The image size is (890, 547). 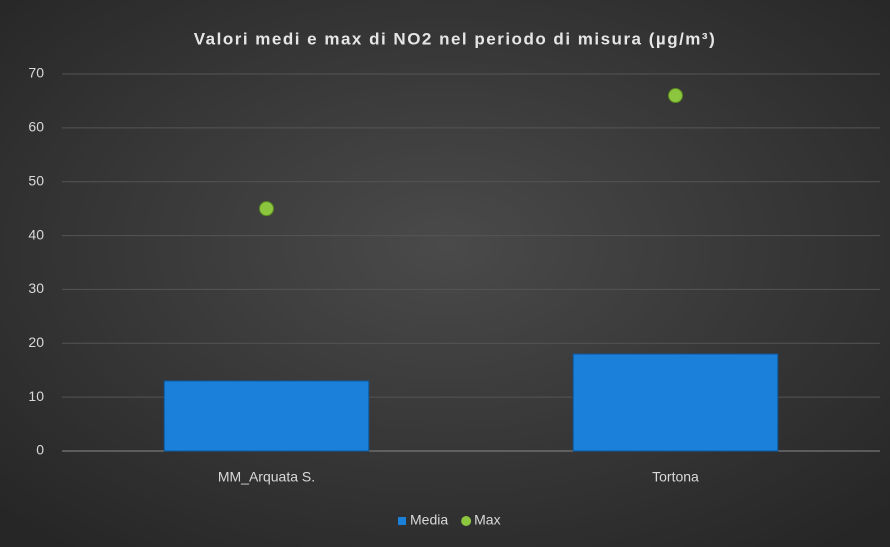 What do you see at coordinates (266, 477) in the screenshot?
I see `x-tick-label: MM_Arquata S.` at bounding box center [266, 477].